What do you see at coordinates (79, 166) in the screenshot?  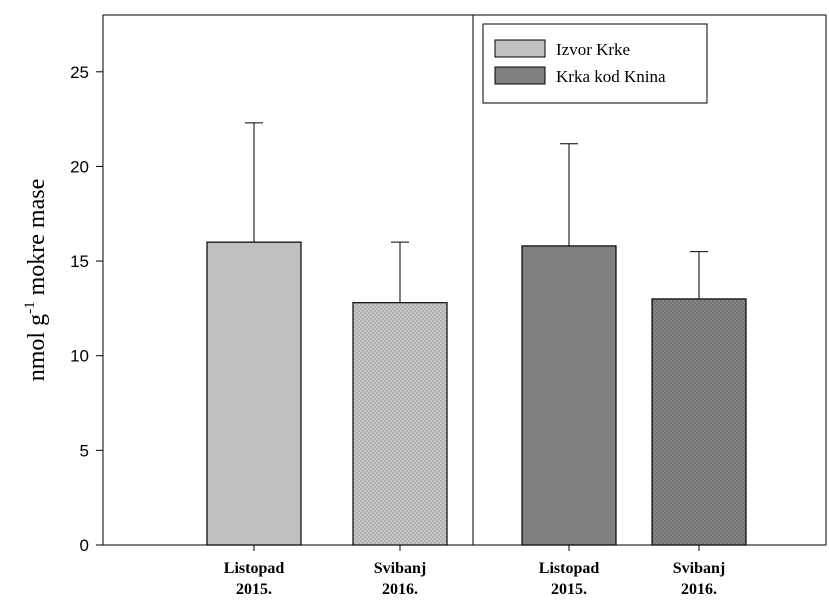 I see `y-tick-label-4: 20` at bounding box center [79, 166].